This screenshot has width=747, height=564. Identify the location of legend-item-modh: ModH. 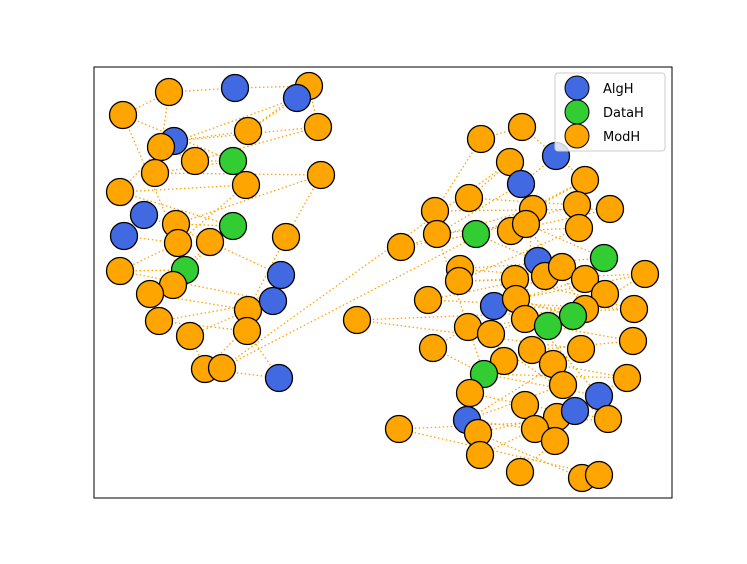
(602, 136).